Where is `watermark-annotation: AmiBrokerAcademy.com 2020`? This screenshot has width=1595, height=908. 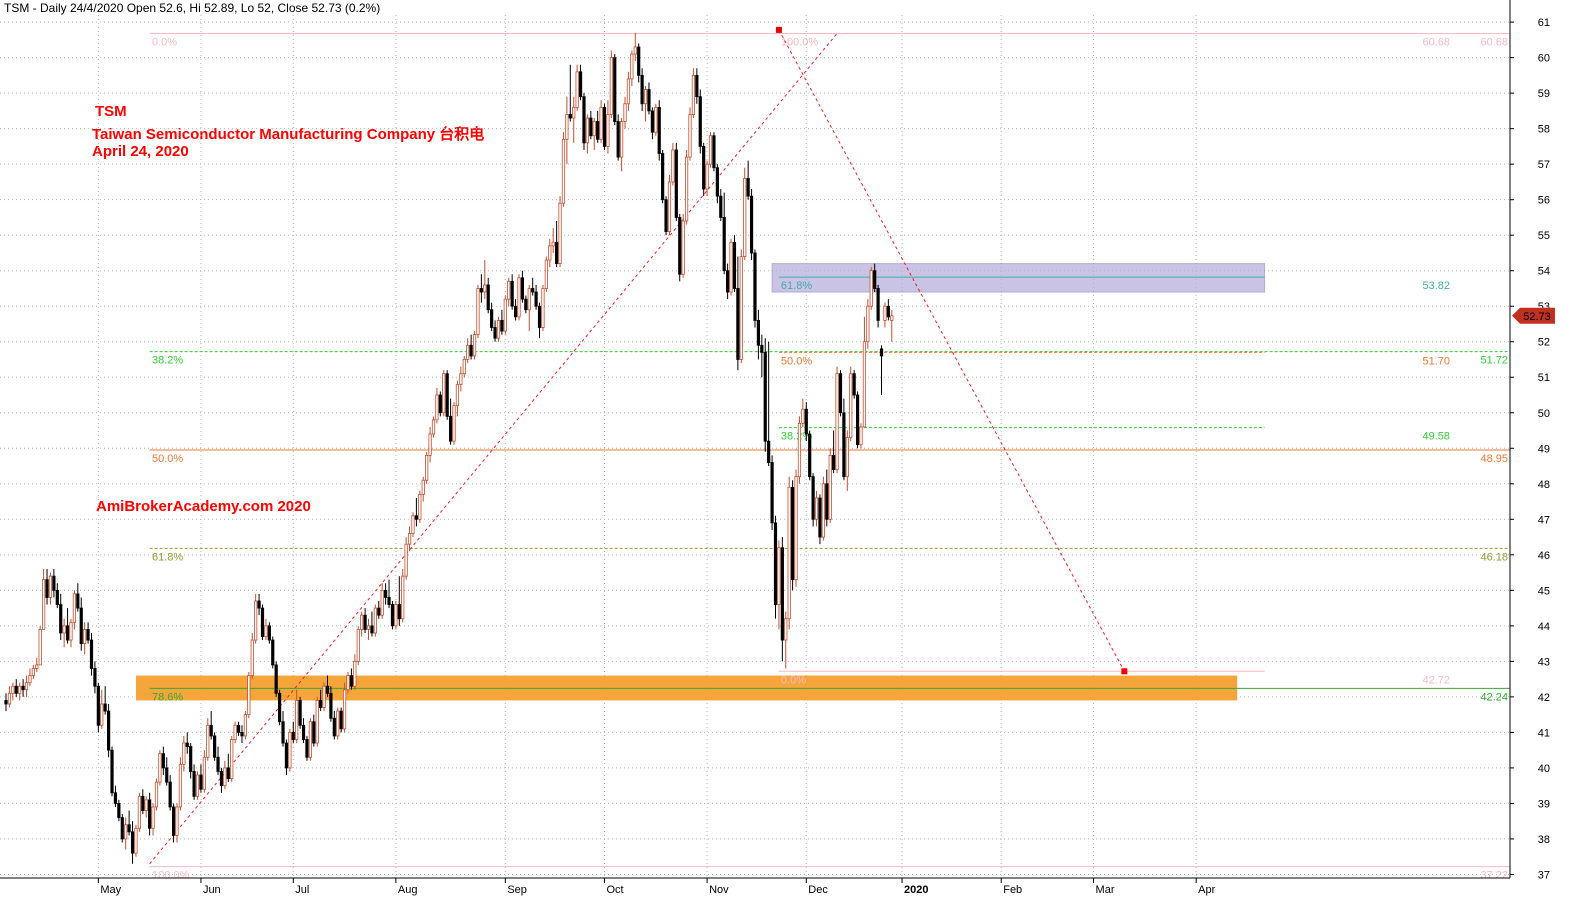
watermark-annotation: AmiBrokerAcademy.com 2020 is located at coordinates (203, 506).